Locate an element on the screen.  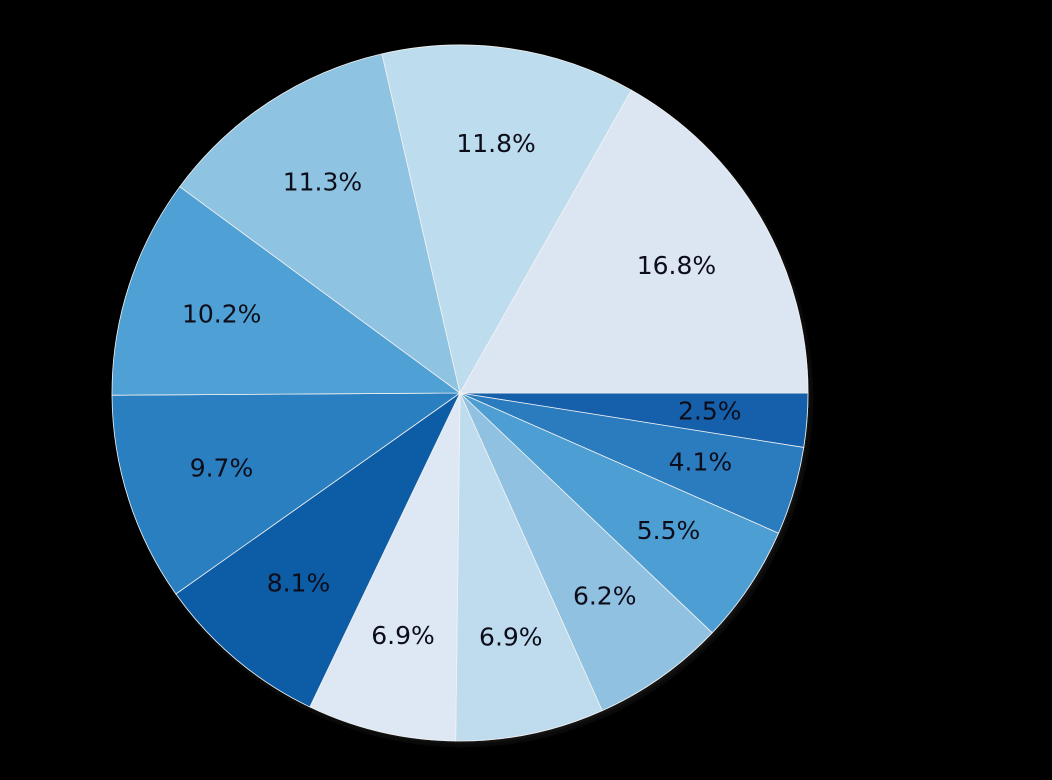
pie-wedge-label: 5.5% is located at coordinates (669, 530).